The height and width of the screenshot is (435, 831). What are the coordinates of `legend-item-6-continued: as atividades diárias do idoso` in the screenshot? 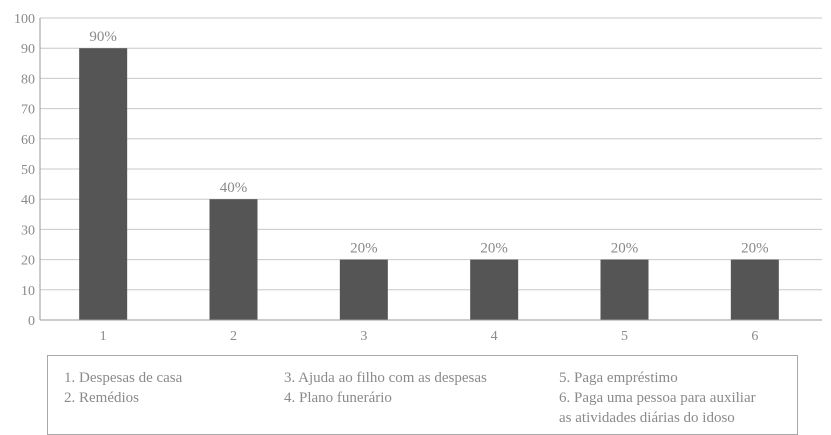 It's located at (647, 418).